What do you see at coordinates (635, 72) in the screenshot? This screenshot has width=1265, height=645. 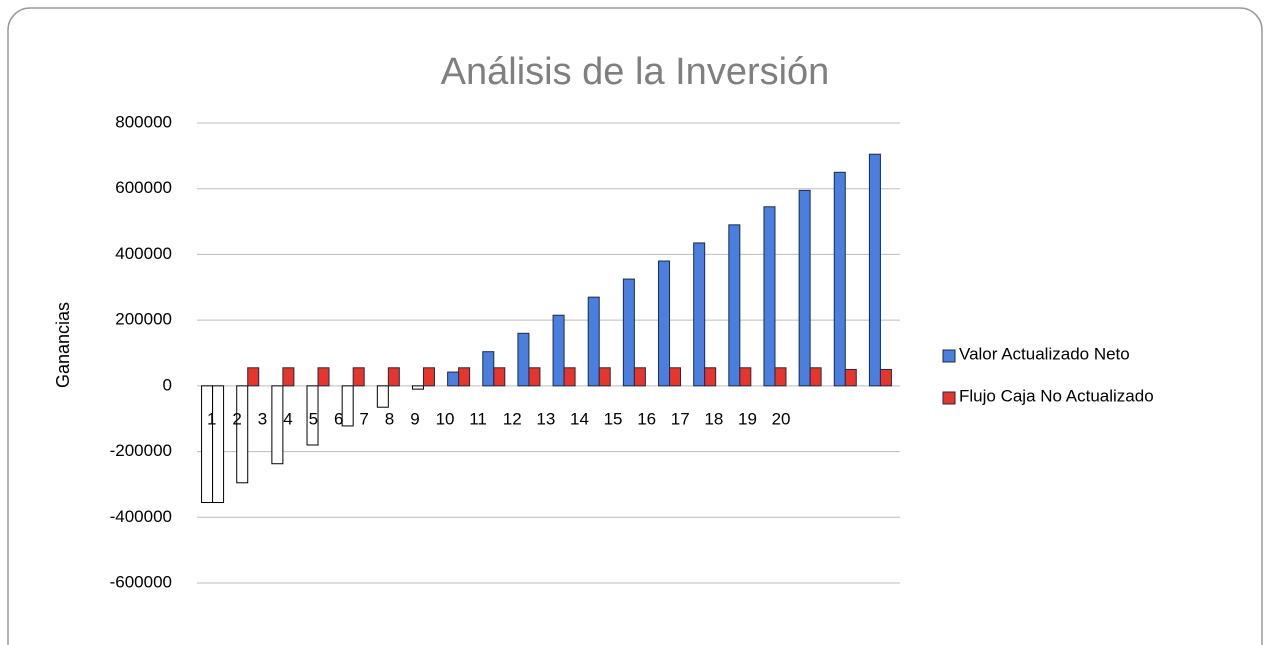 I see `chart-title: Análisis de la Inversión` at bounding box center [635, 72].